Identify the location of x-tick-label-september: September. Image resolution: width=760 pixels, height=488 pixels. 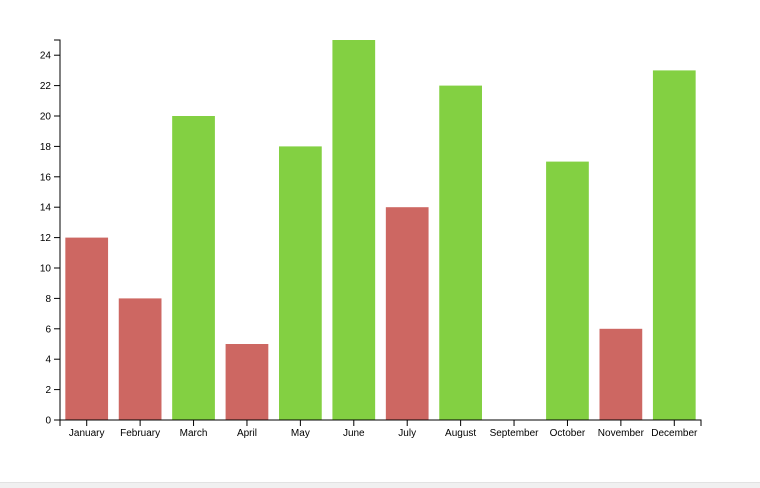
(515, 433).